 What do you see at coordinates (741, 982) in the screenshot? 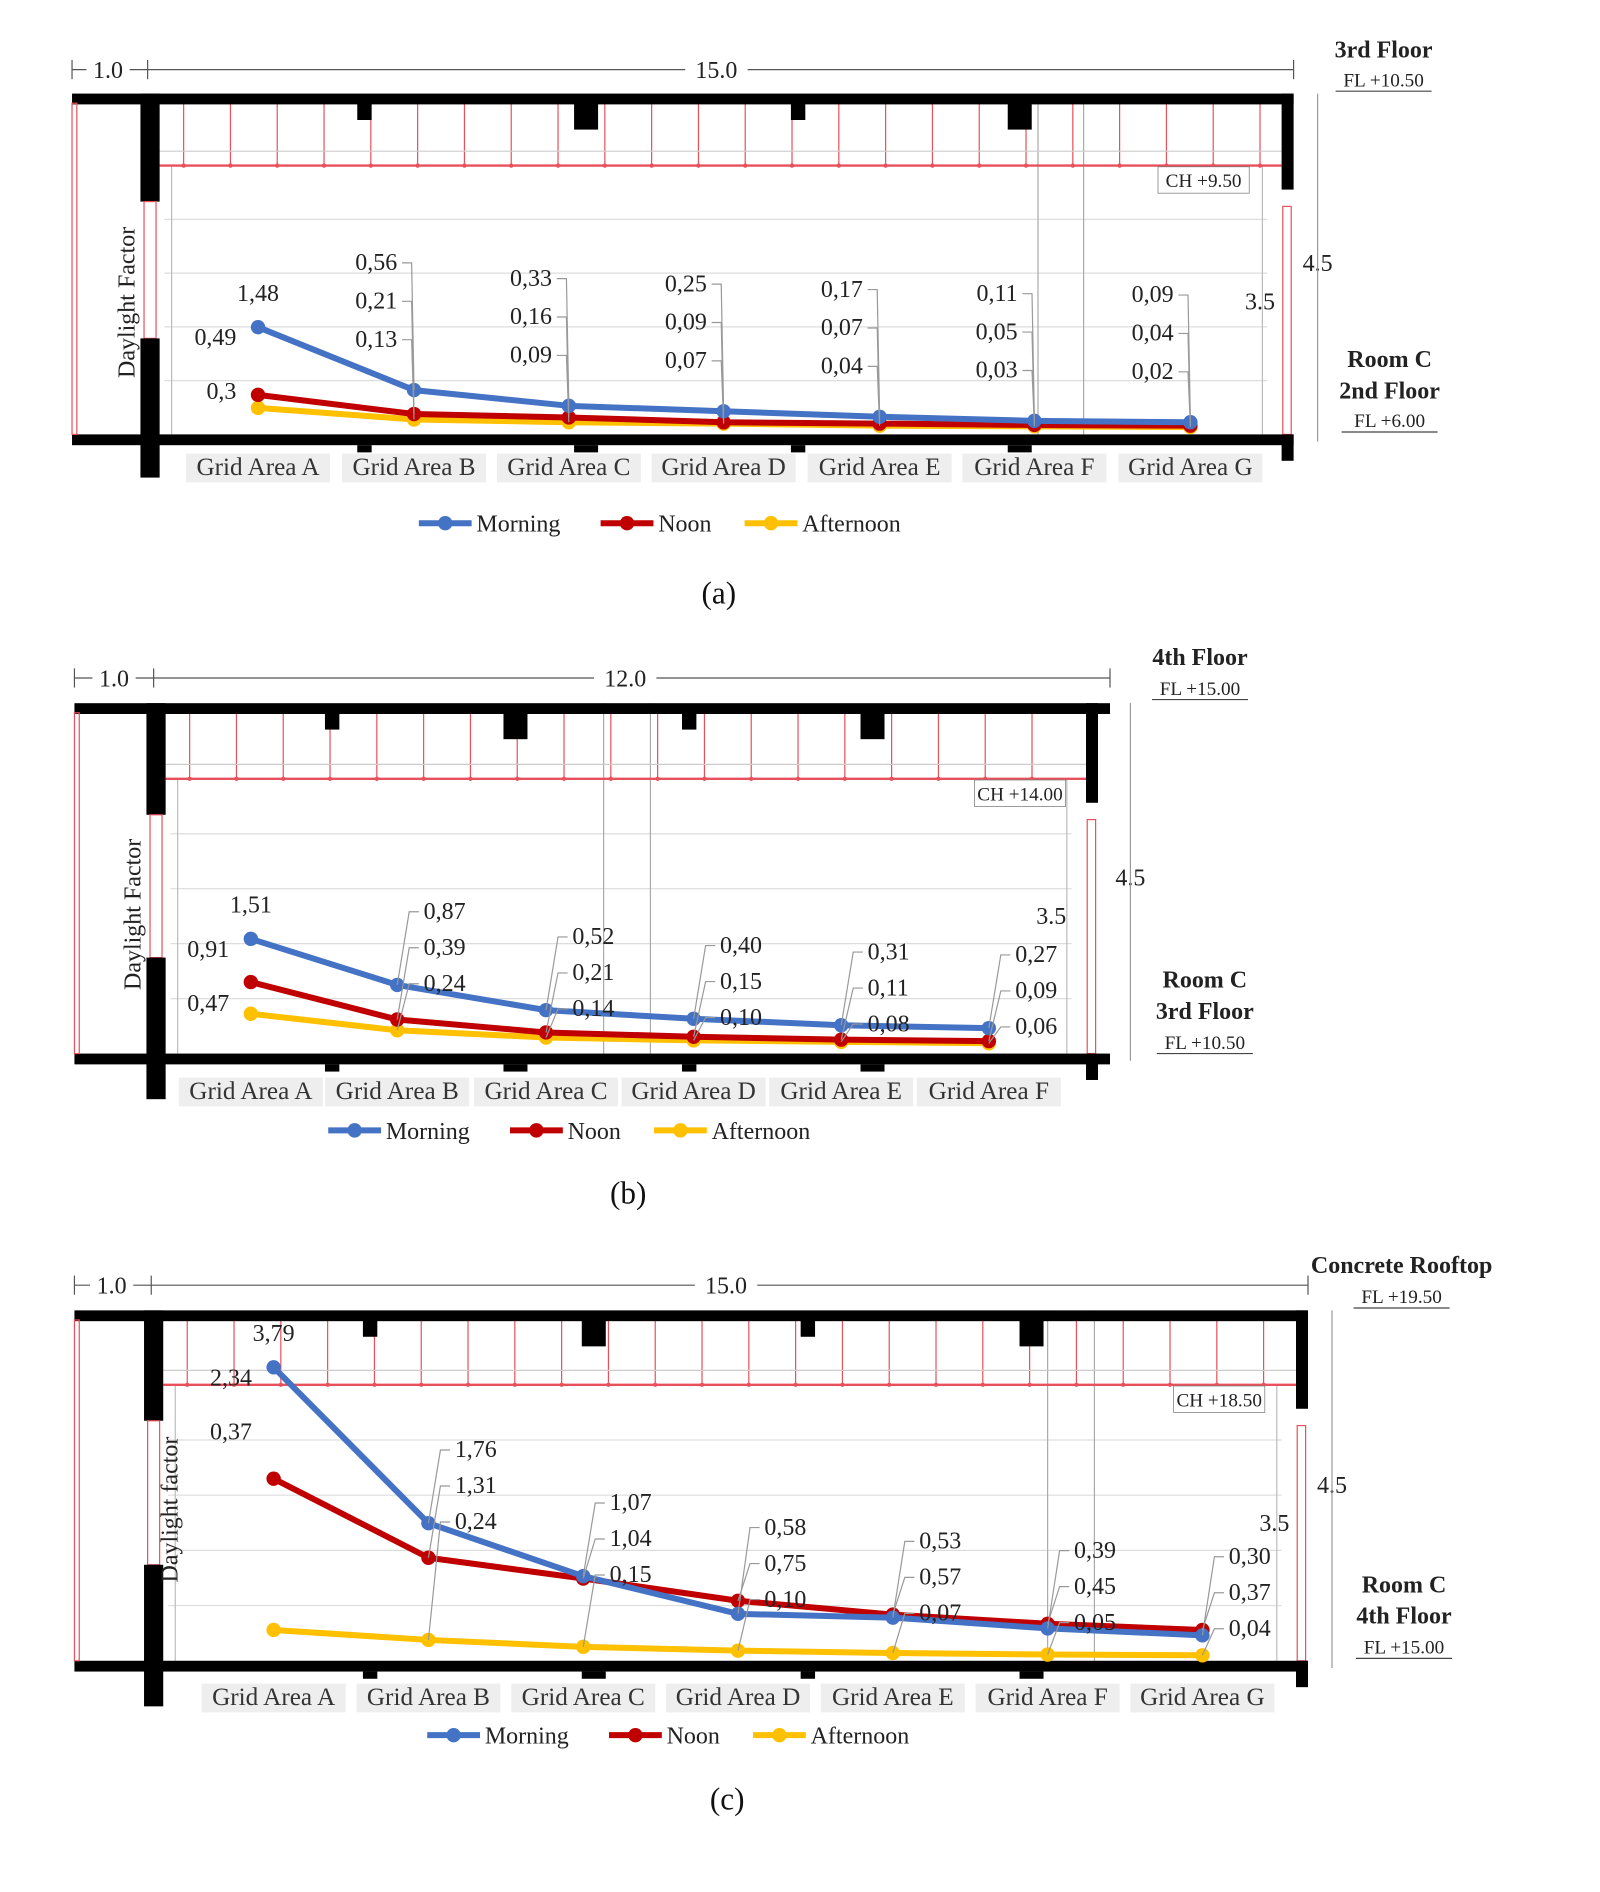
I see `data-label-noon: 0,15` at bounding box center [741, 982].